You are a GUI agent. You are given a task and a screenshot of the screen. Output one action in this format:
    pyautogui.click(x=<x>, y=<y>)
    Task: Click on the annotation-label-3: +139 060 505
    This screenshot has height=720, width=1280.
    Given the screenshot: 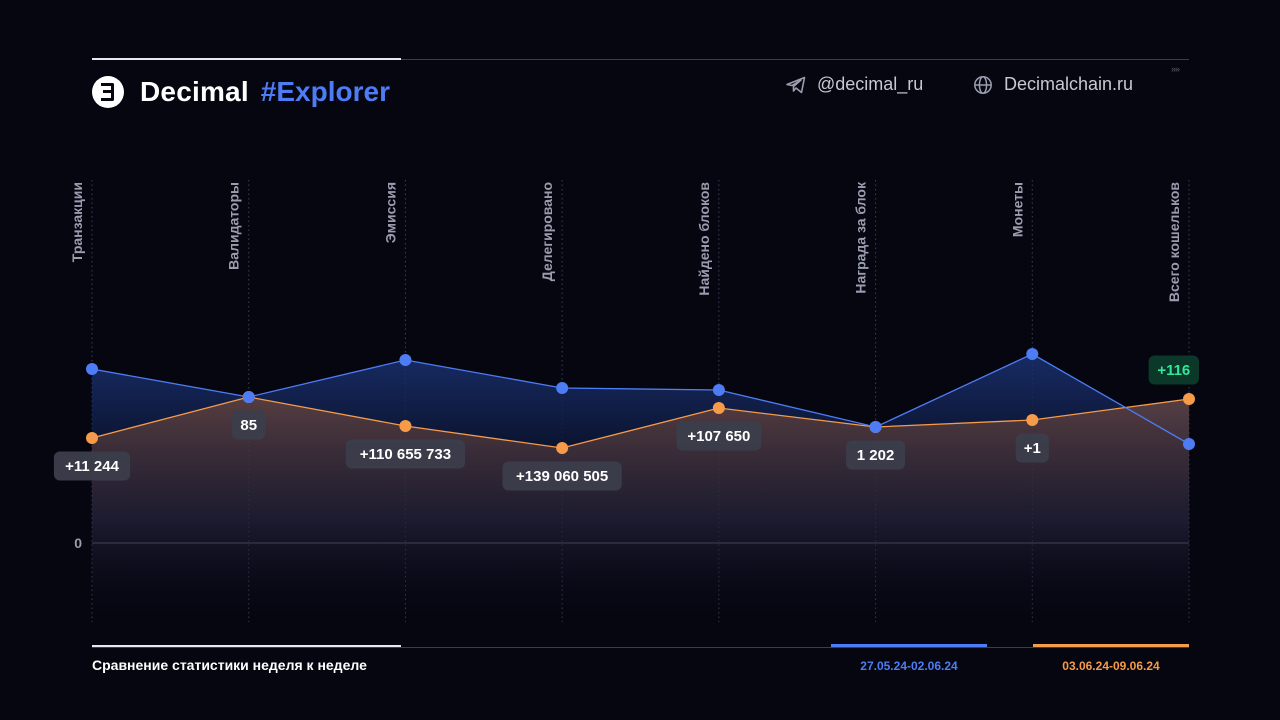 What is the action you would take?
    pyautogui.click(x=562, y=476)
    